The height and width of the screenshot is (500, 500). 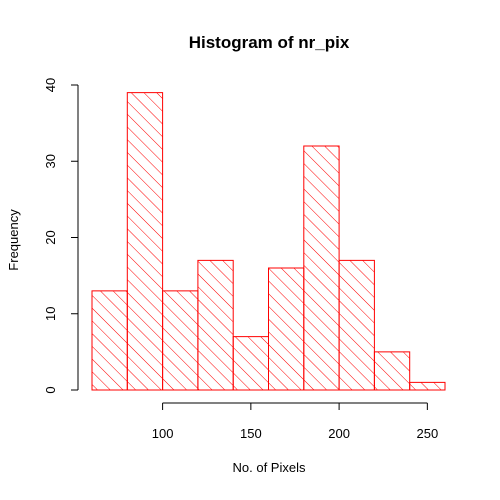 I want to click on x-tick-label-0: 100, so click(x=163, y=433).